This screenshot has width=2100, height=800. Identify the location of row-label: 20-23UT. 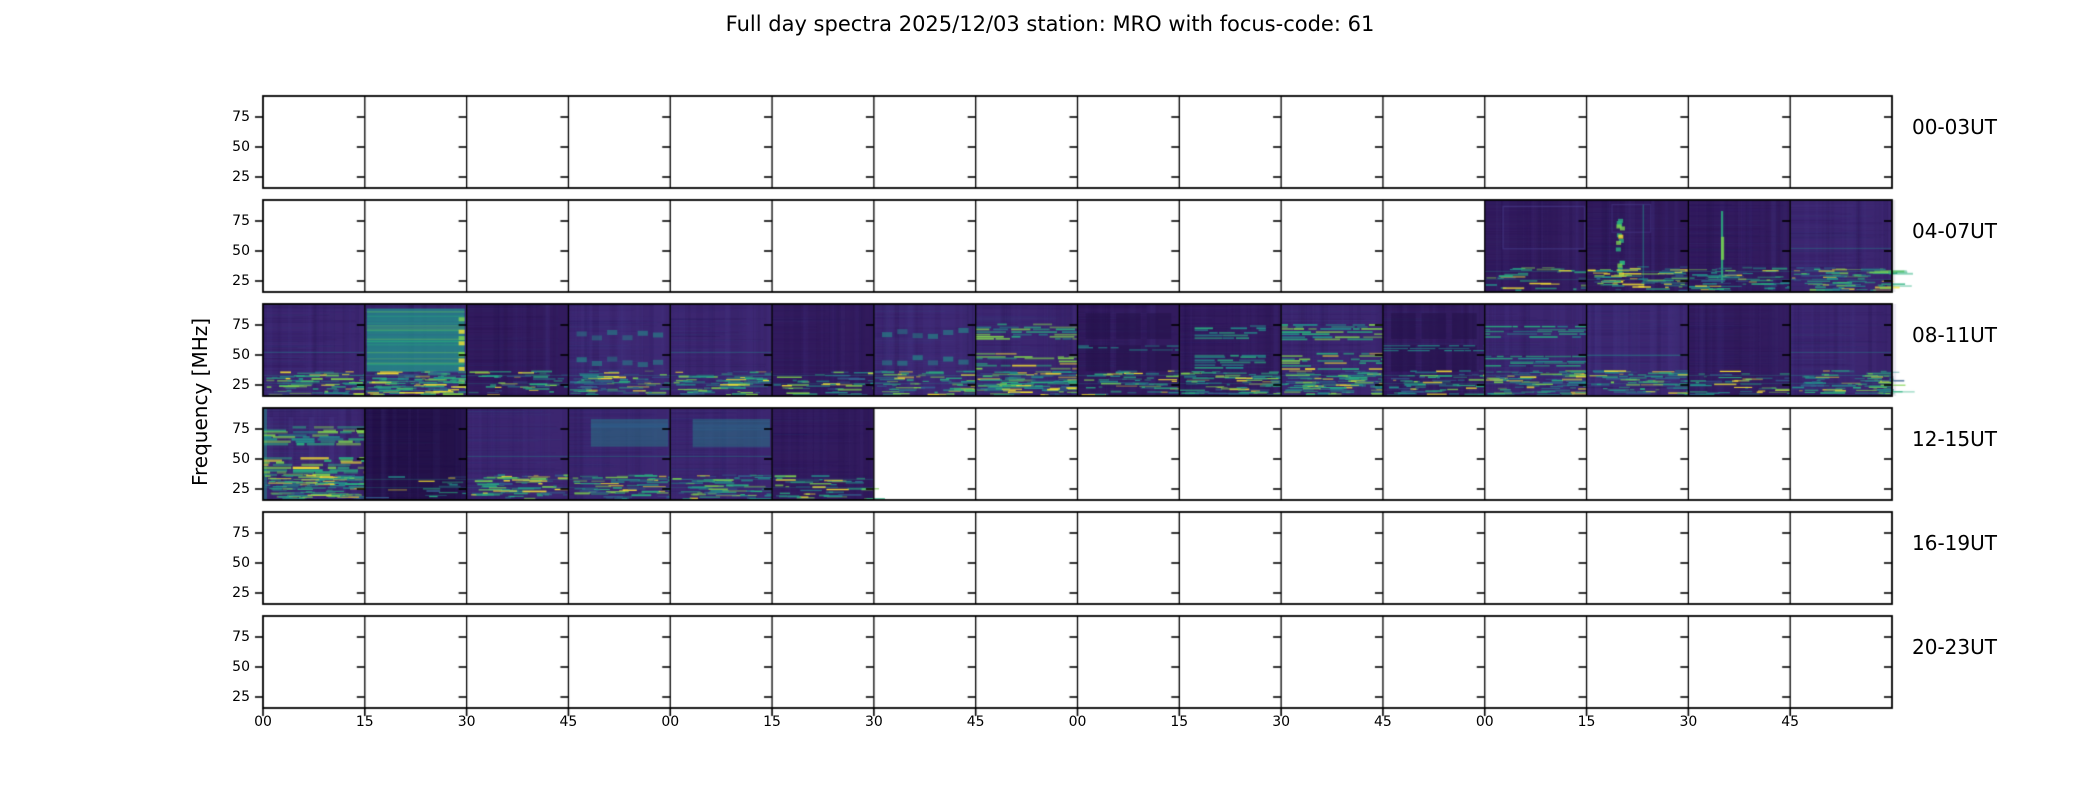
(1954, 647).